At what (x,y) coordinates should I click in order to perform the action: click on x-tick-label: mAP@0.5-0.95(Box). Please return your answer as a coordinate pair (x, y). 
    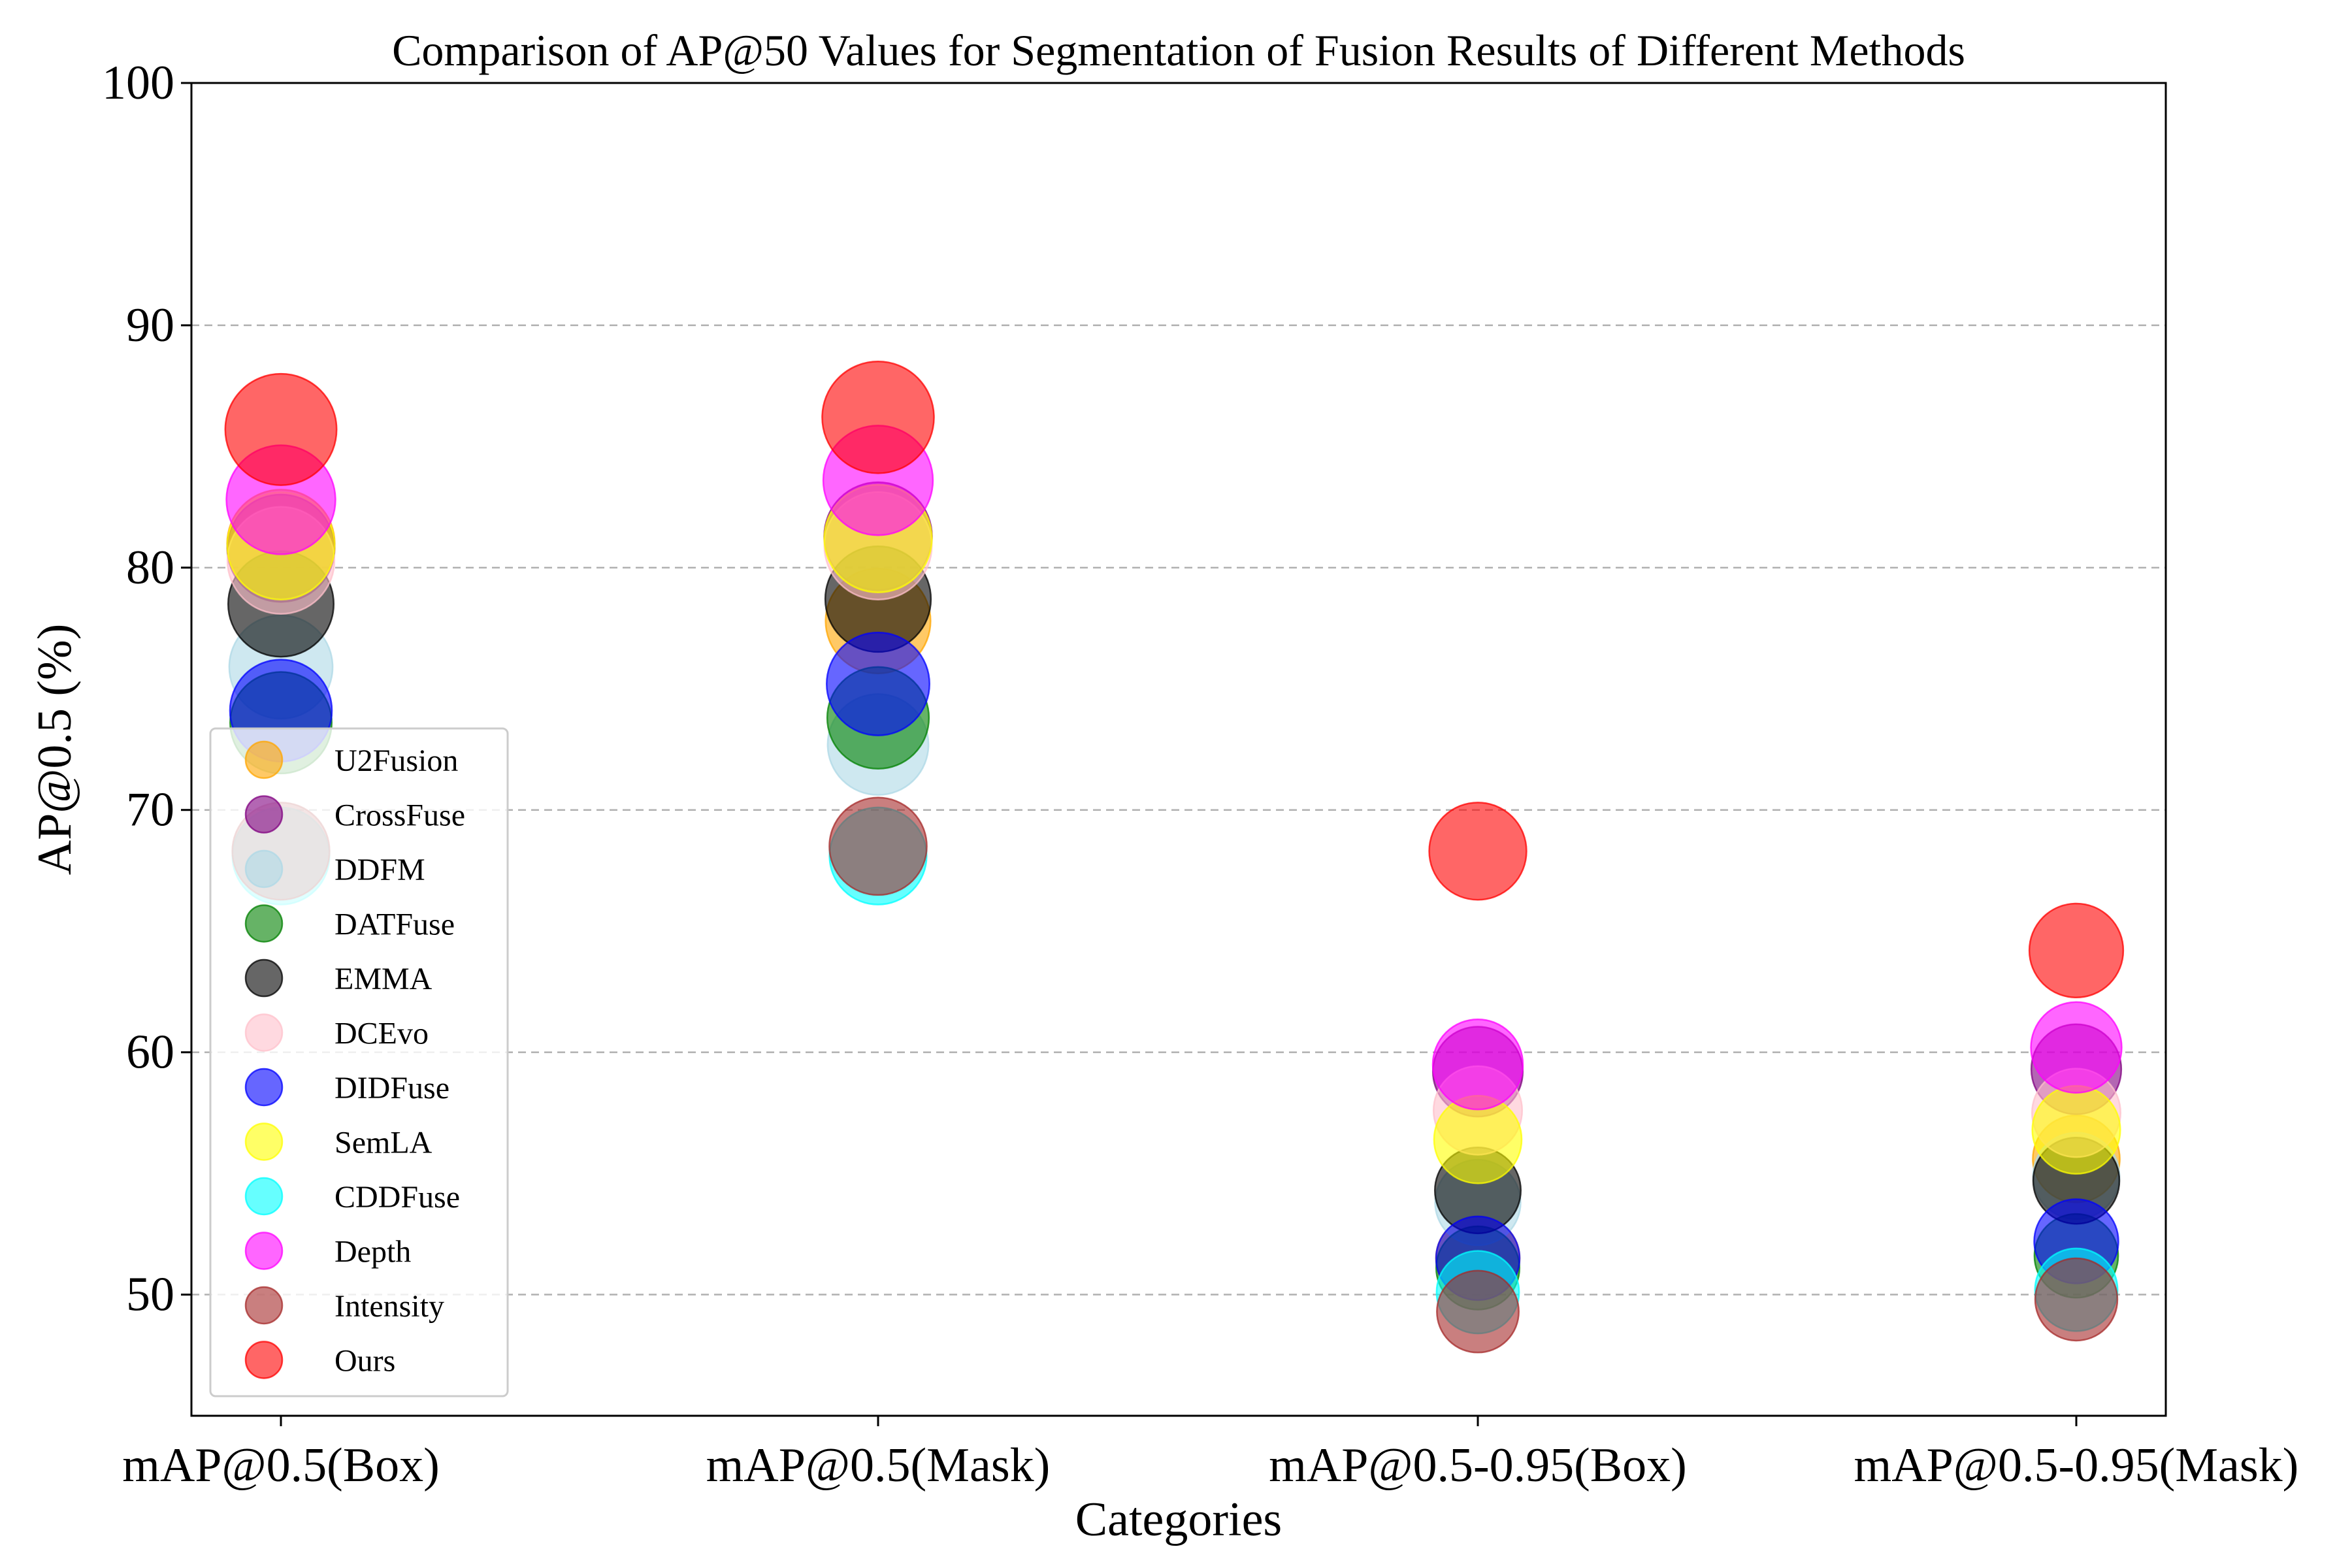
    Looking at the image, I should click on (1478, 1465).